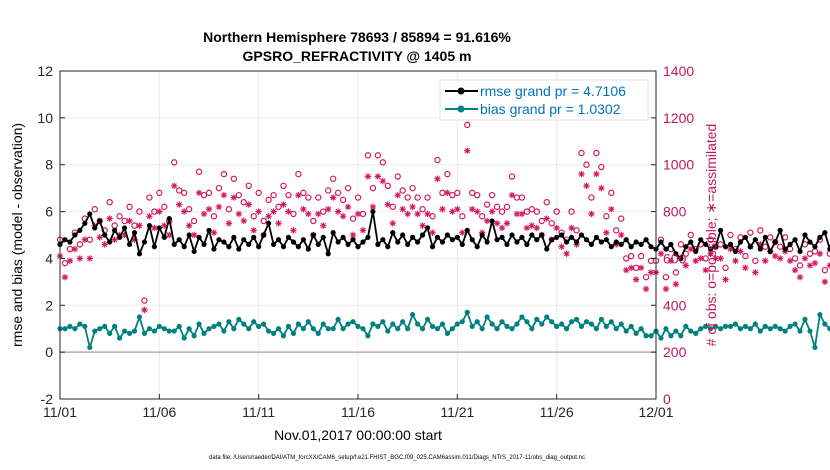 This screenshot has width=830, height=470. What do you see at coordinates (553, 91) in the screenshot?
I see `legend-rmse-label: rmse grand pr = 4.7106` at bounding box center [553, 91].